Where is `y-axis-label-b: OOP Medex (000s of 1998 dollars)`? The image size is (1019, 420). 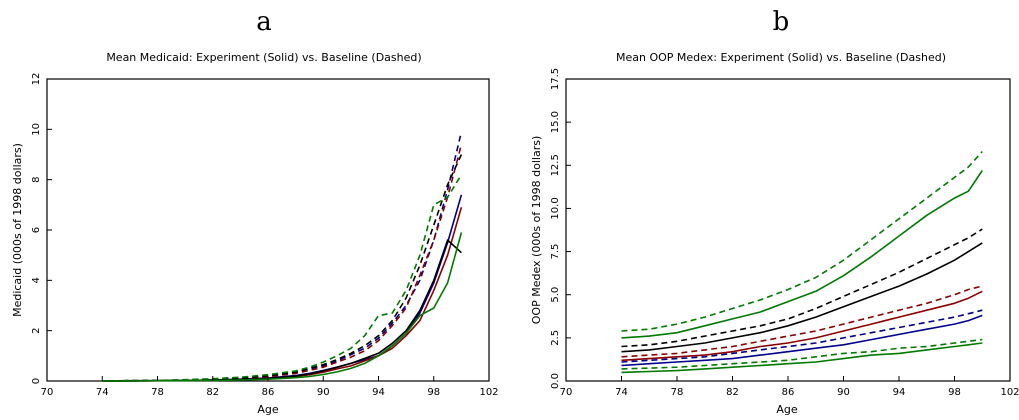
y-axis-label-b: OOP Medex (000s of 1998 dollars) is located at coordinates (536, 230).